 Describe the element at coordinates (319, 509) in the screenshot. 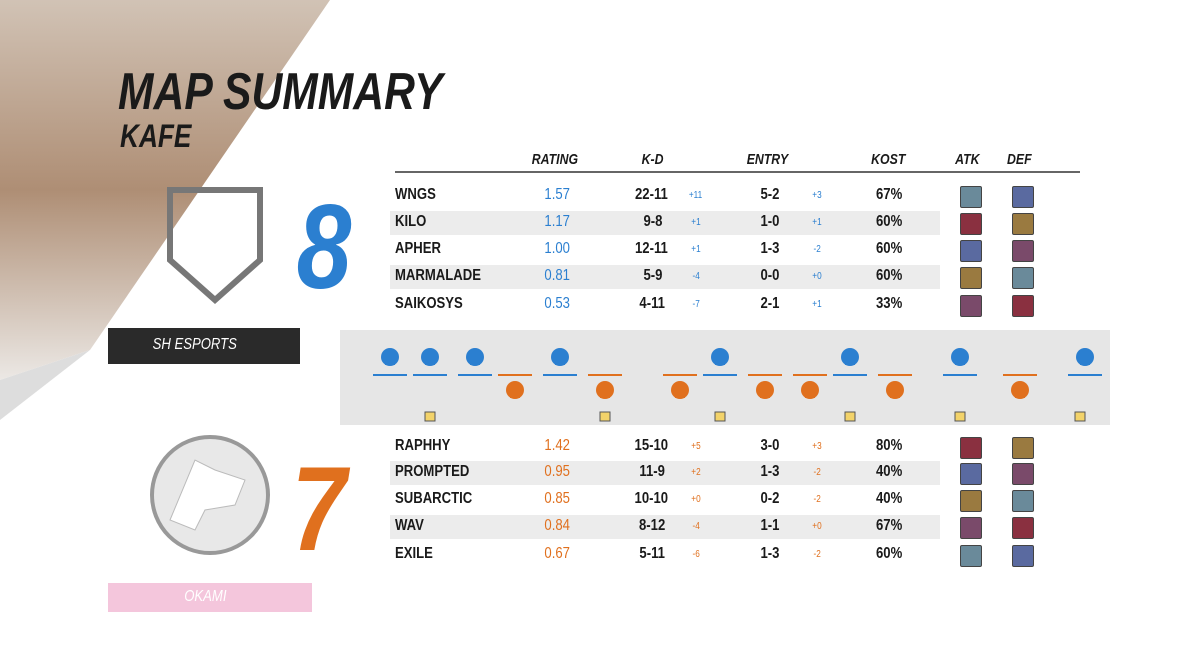

I see `team-score: 7` at that location.